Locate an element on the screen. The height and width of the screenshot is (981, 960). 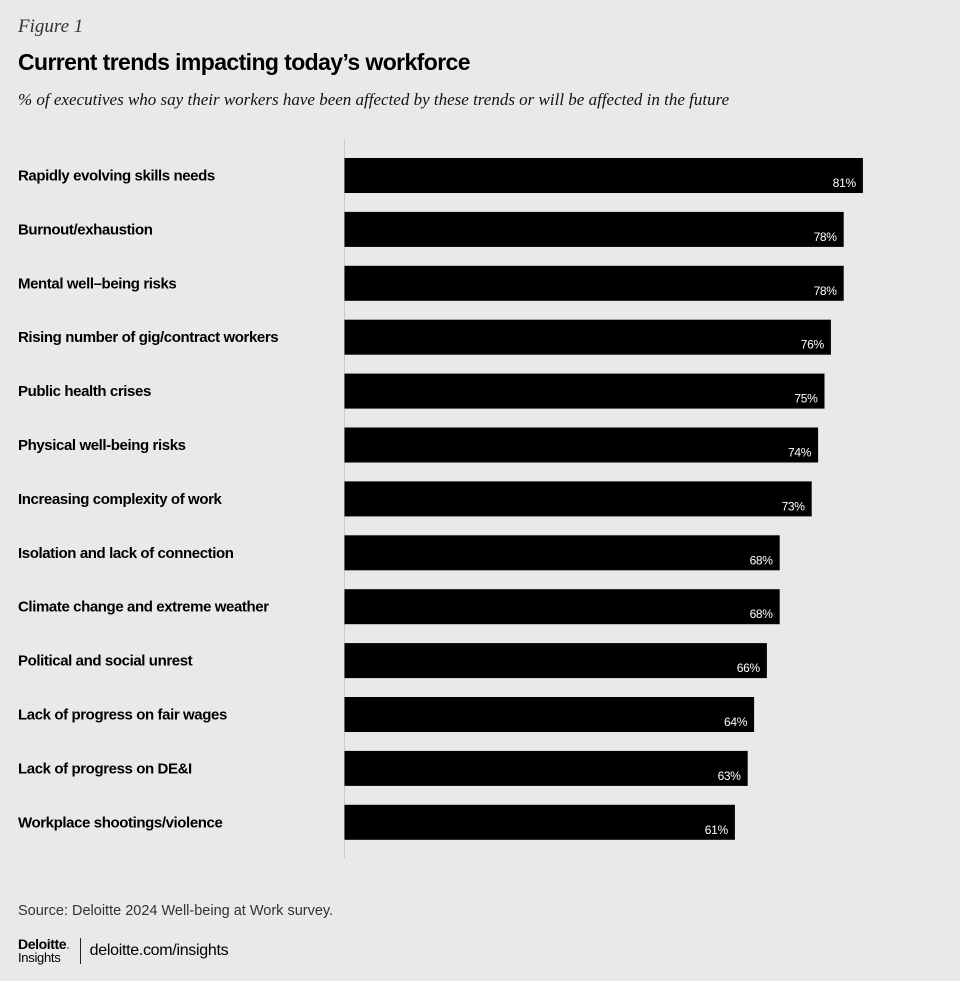
bar-value-label: 66% is located at coordinates (749, 668).